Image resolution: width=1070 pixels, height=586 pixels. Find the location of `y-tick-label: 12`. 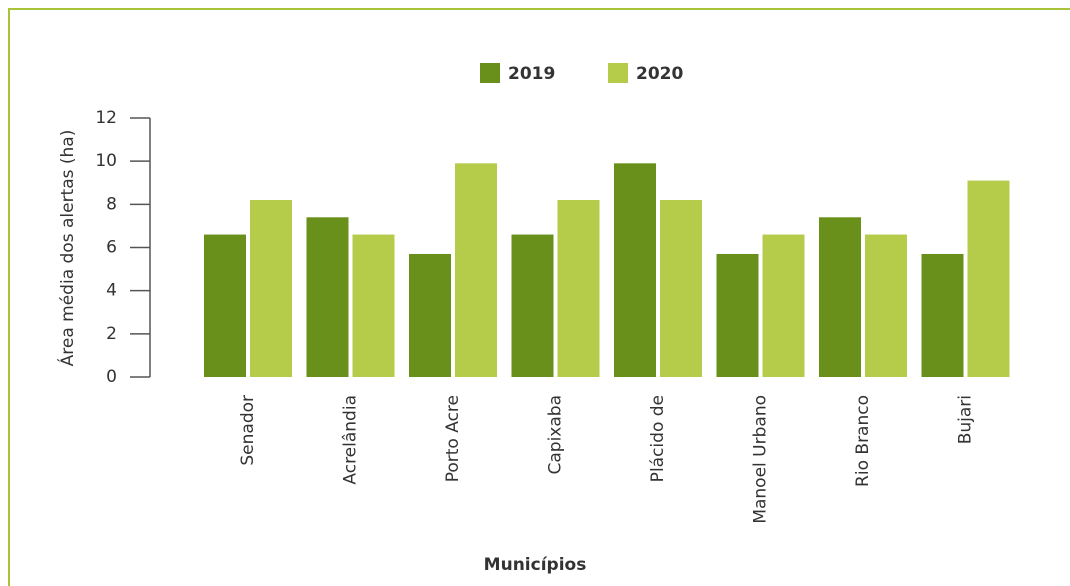

y-tick-label: 12 is located at coordinates (106, 118).